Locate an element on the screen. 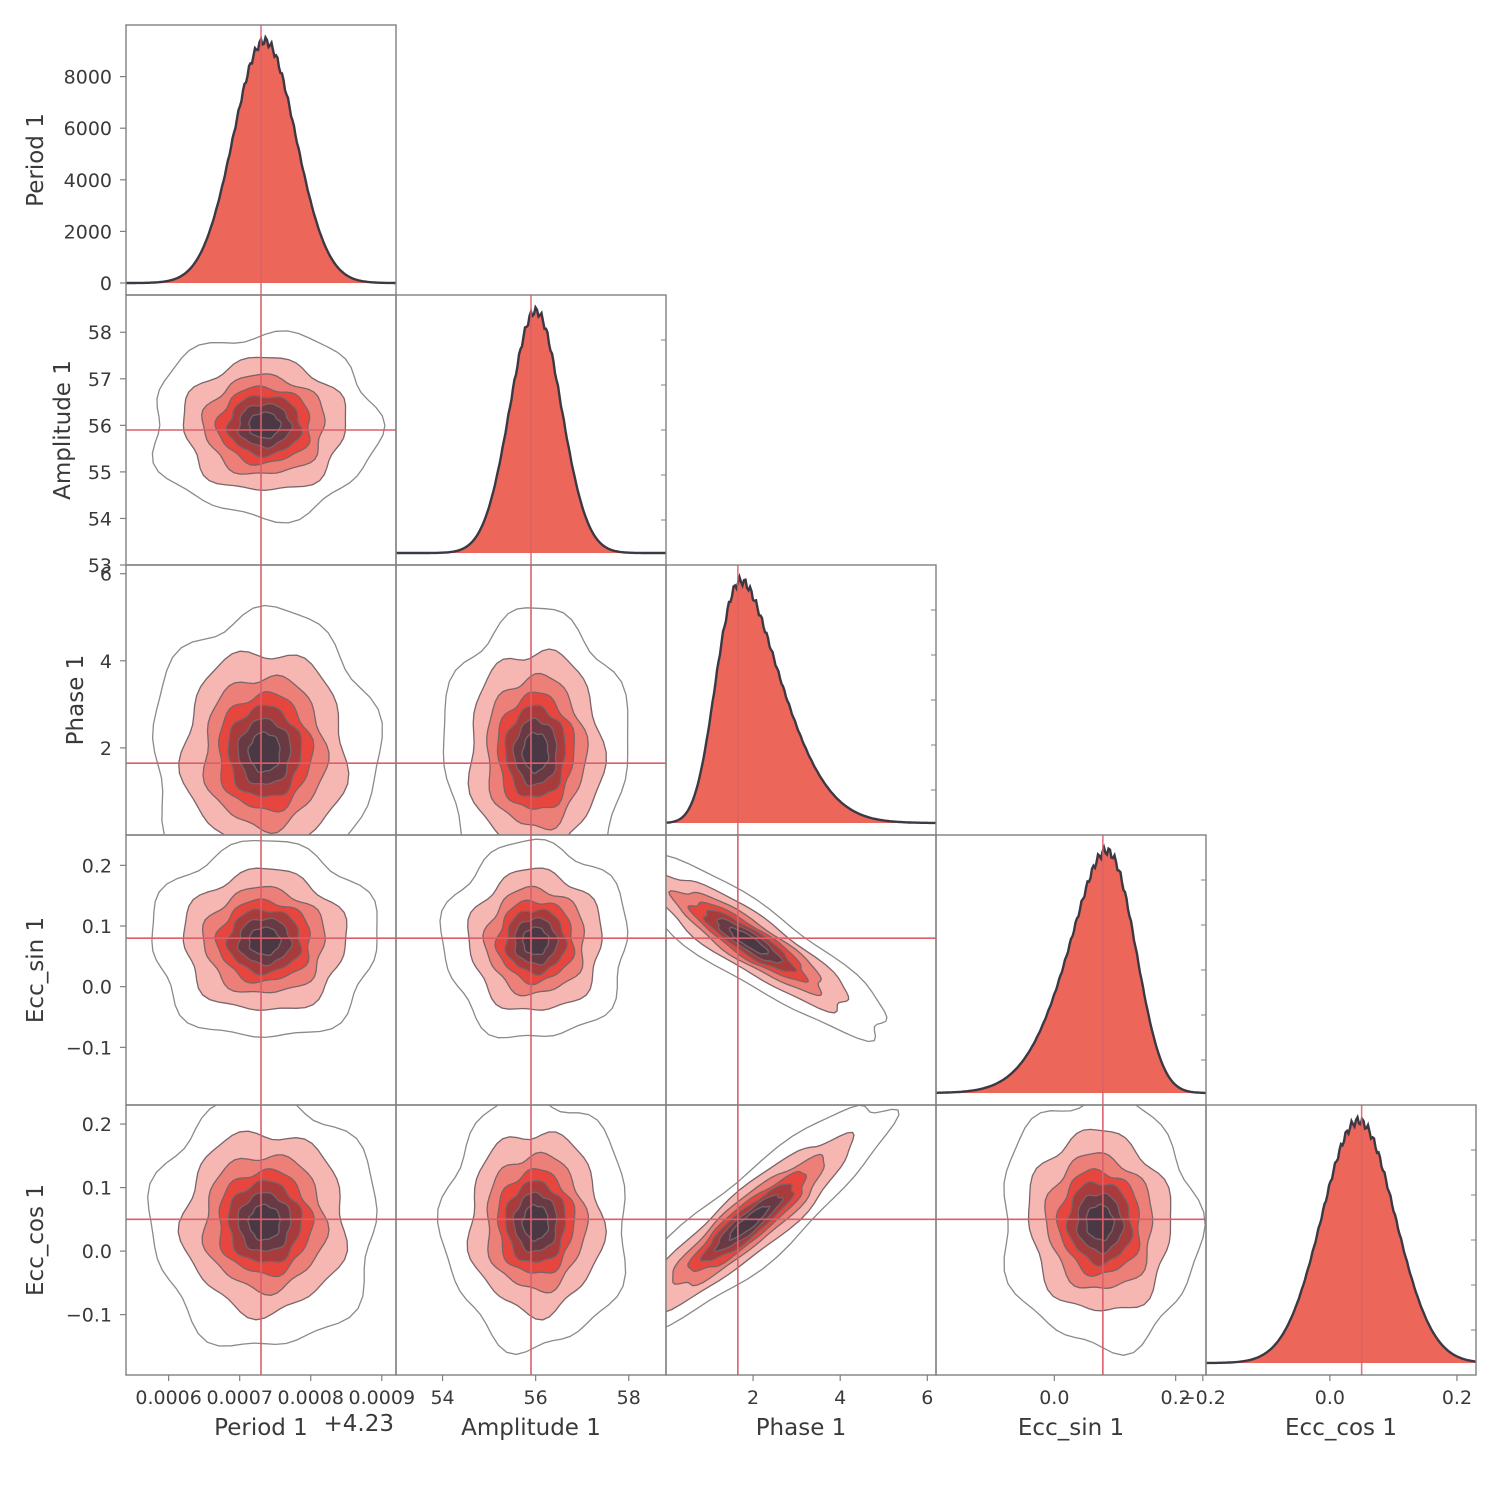  y-axis-label-1: Period 1 is located at coordinates (36, 160).